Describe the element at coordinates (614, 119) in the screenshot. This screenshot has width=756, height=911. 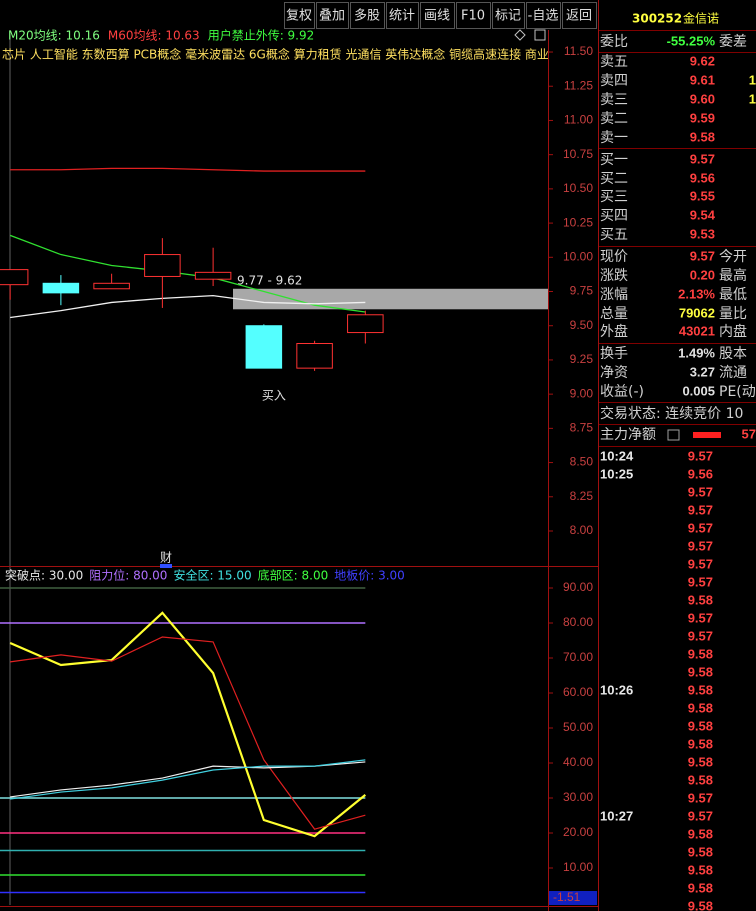
I see `quote-label: 卖二` at that location.